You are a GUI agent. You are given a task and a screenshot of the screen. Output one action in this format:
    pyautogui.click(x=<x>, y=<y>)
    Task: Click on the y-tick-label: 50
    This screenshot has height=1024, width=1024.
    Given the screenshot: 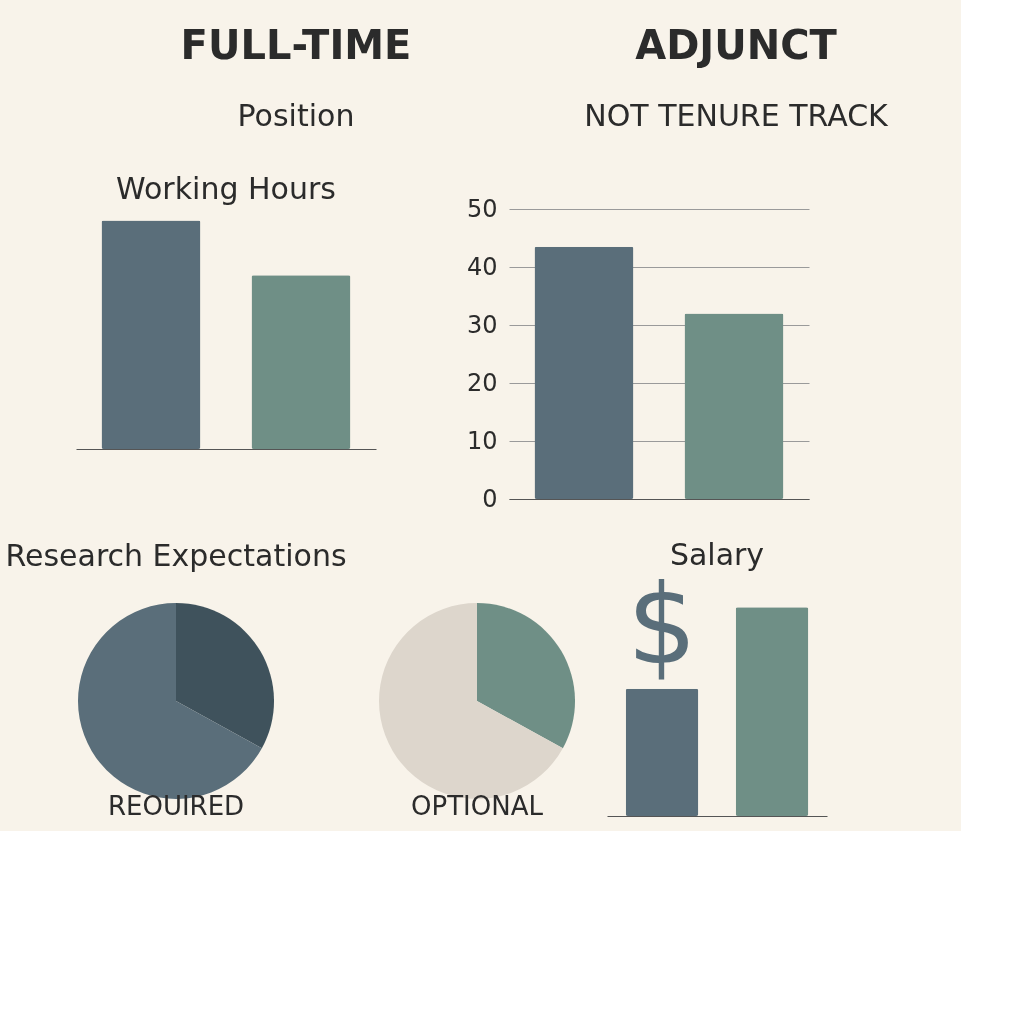 What is the action you would take?
    pyautogui.click(x=482, y=208)
    